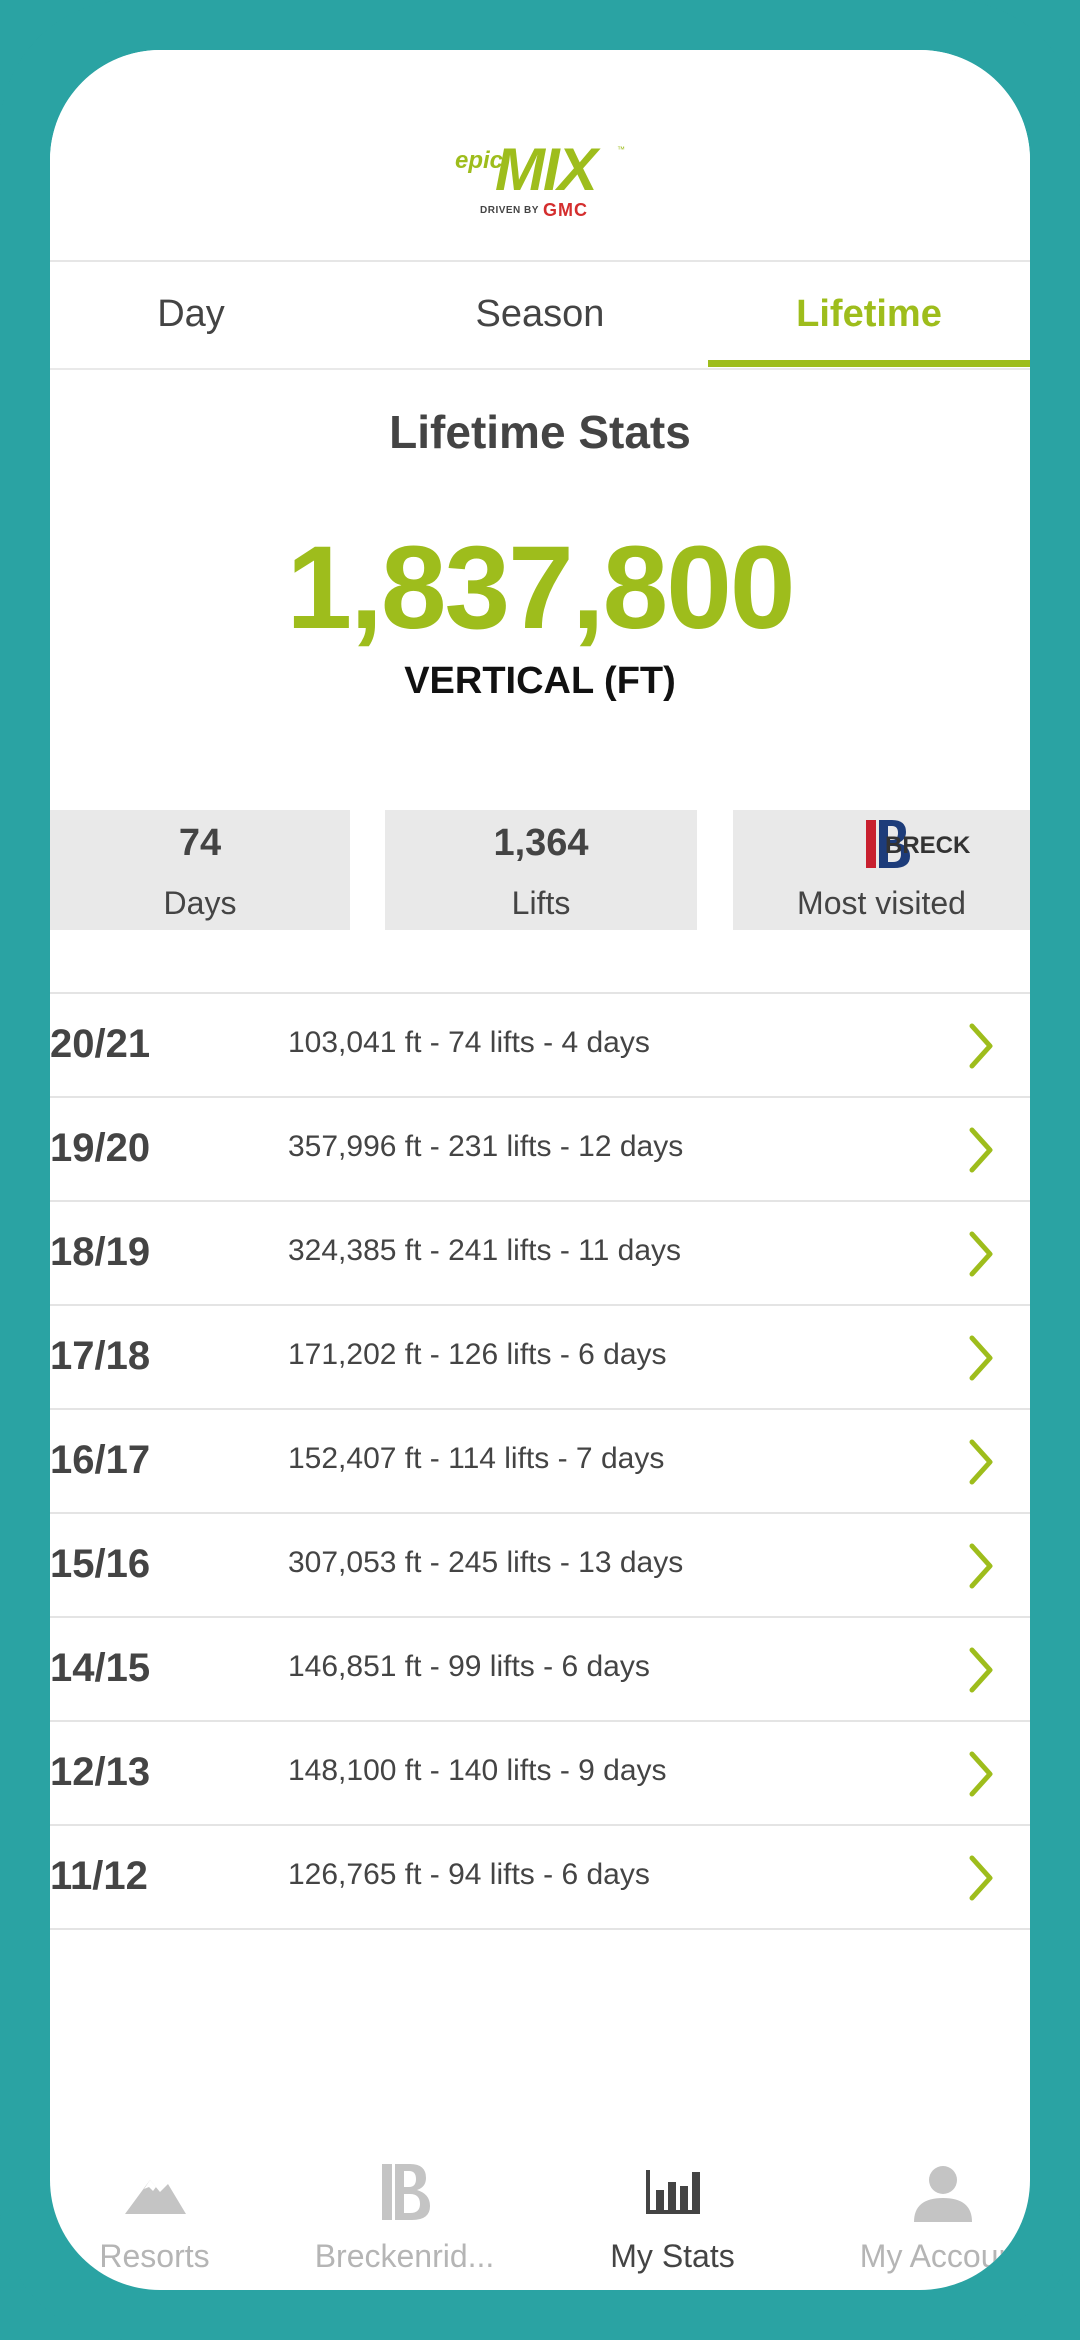 The width and height of the screenshot is (1080, 2340). What do you see at coordinates (163, 2225) in the screenshot?
I see `nav-resorts: Resorts` at bounding box center [163, 2225].